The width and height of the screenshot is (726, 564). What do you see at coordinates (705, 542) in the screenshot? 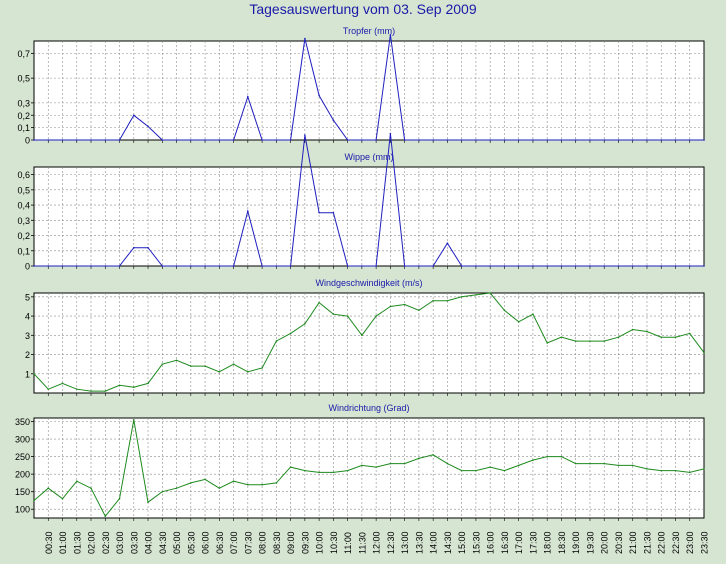
I see `x-tick-label: 23:30` at bounding box center [705, 542].